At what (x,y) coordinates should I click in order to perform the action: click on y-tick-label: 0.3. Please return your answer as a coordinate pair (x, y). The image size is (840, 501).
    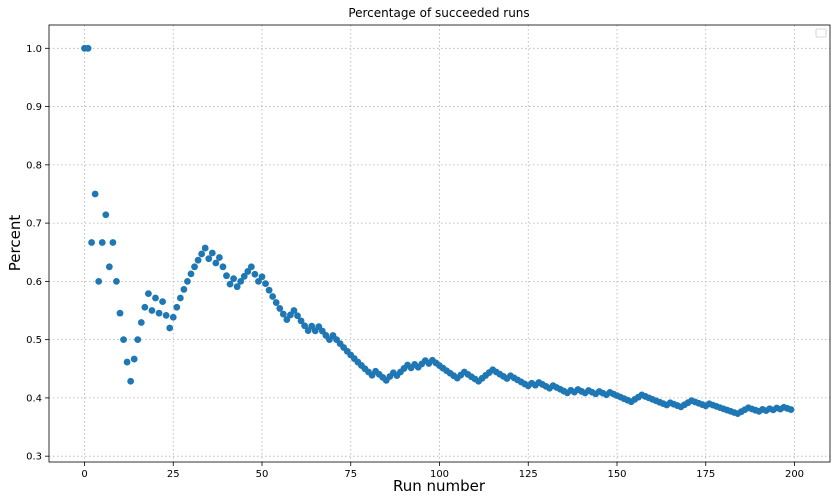
    Looking at the image, I should click on (34, 457).